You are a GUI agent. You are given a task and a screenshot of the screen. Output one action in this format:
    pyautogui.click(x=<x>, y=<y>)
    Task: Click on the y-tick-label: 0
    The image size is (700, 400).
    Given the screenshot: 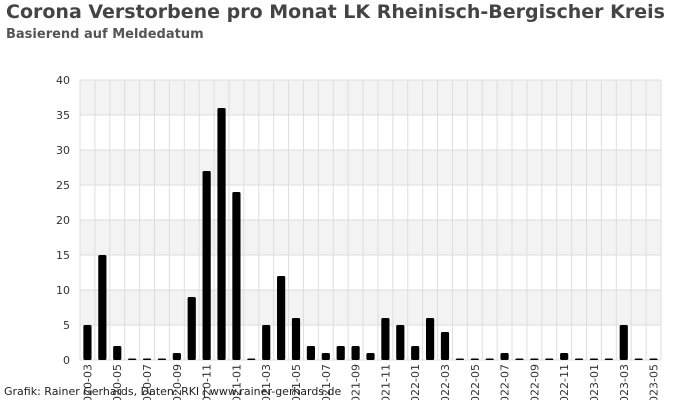 What is the action you would take?
    pyautogui.click(x=66, y=360)
    